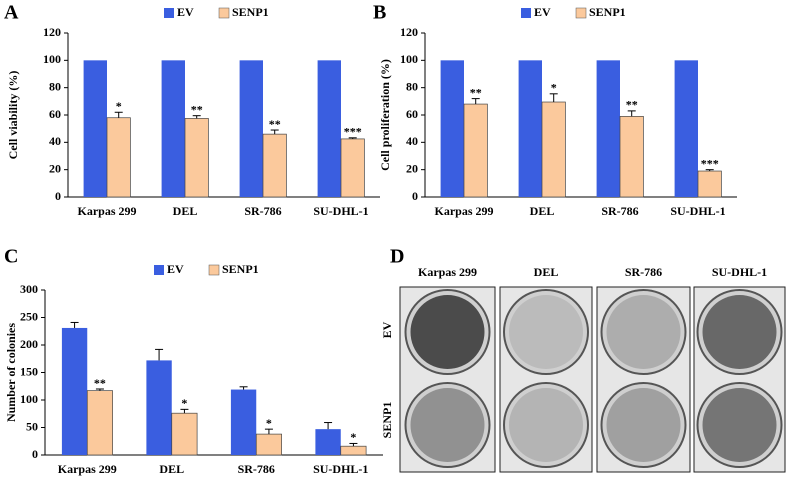 The image size is (790, 477). What do you see at coordinates (11, 257) in the screenshot?
I see `panel-label: C` at bounding box center [11, 257].